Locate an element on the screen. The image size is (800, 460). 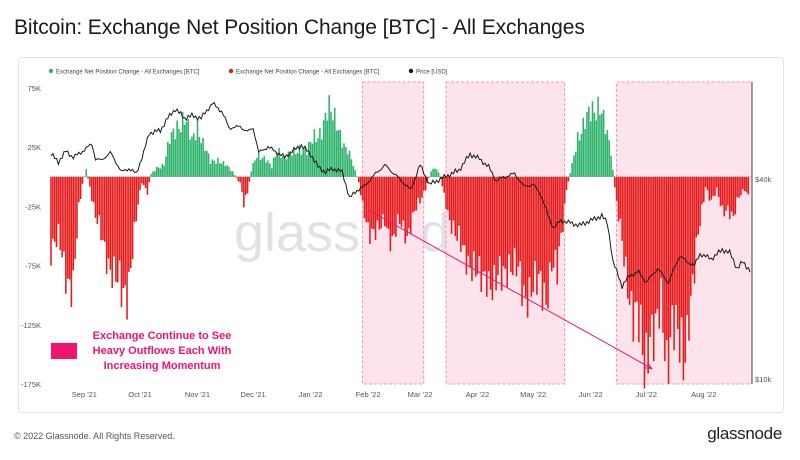
trend-arrow is located at coordinates (510, 289).